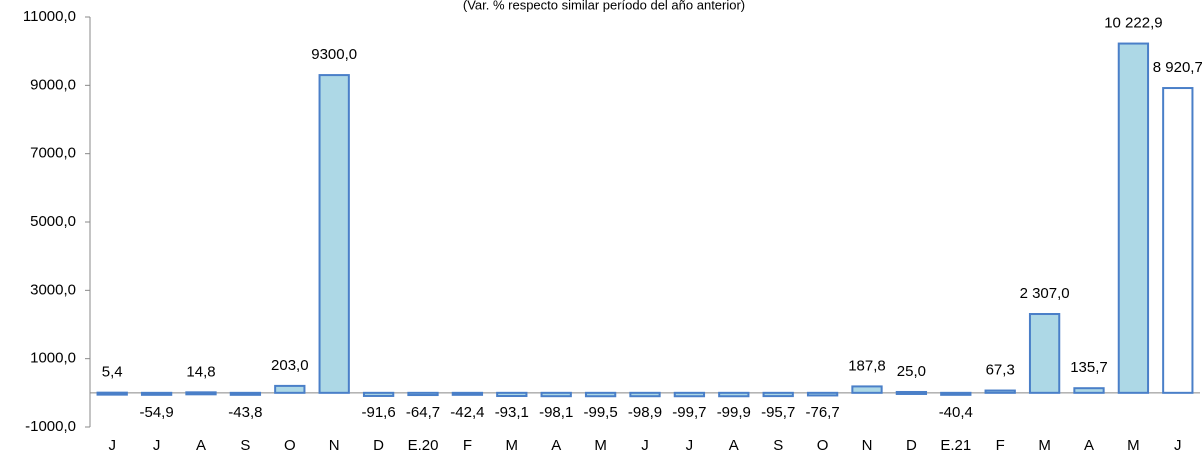 The height and width of the screenshot is (459, 1202). What do you see at coordinates (1089, 367) in the screenshot?
I see `data-label: 135,7` at bounding box center [1089, 367].